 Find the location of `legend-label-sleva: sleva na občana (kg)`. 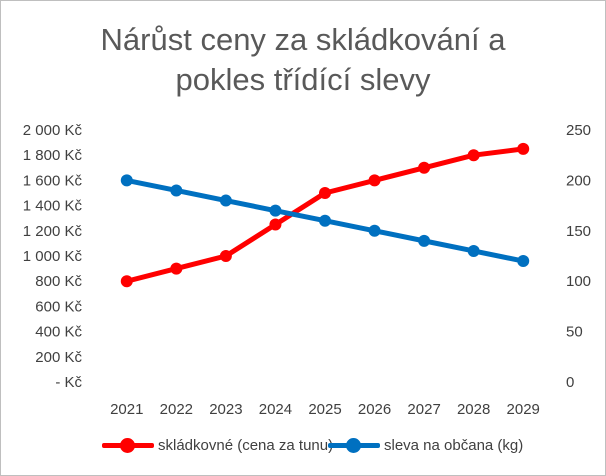

legend-label-sleva: sleva na občana (kg) is located at coordinates (454, 445).